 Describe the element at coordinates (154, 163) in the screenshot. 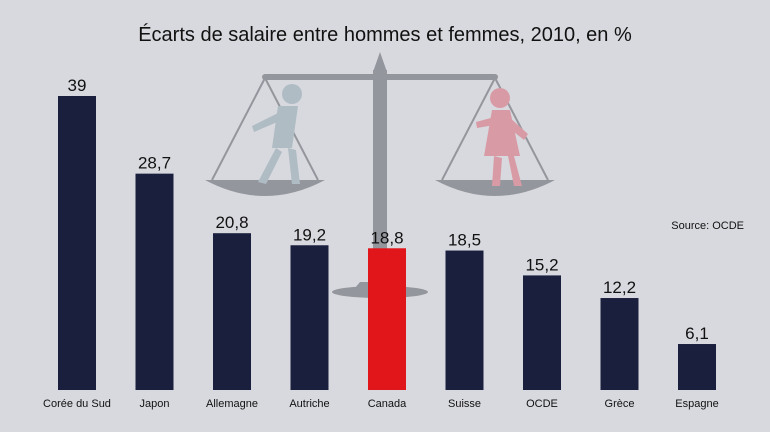

I see `bar-value-label: 28,7` at that location.